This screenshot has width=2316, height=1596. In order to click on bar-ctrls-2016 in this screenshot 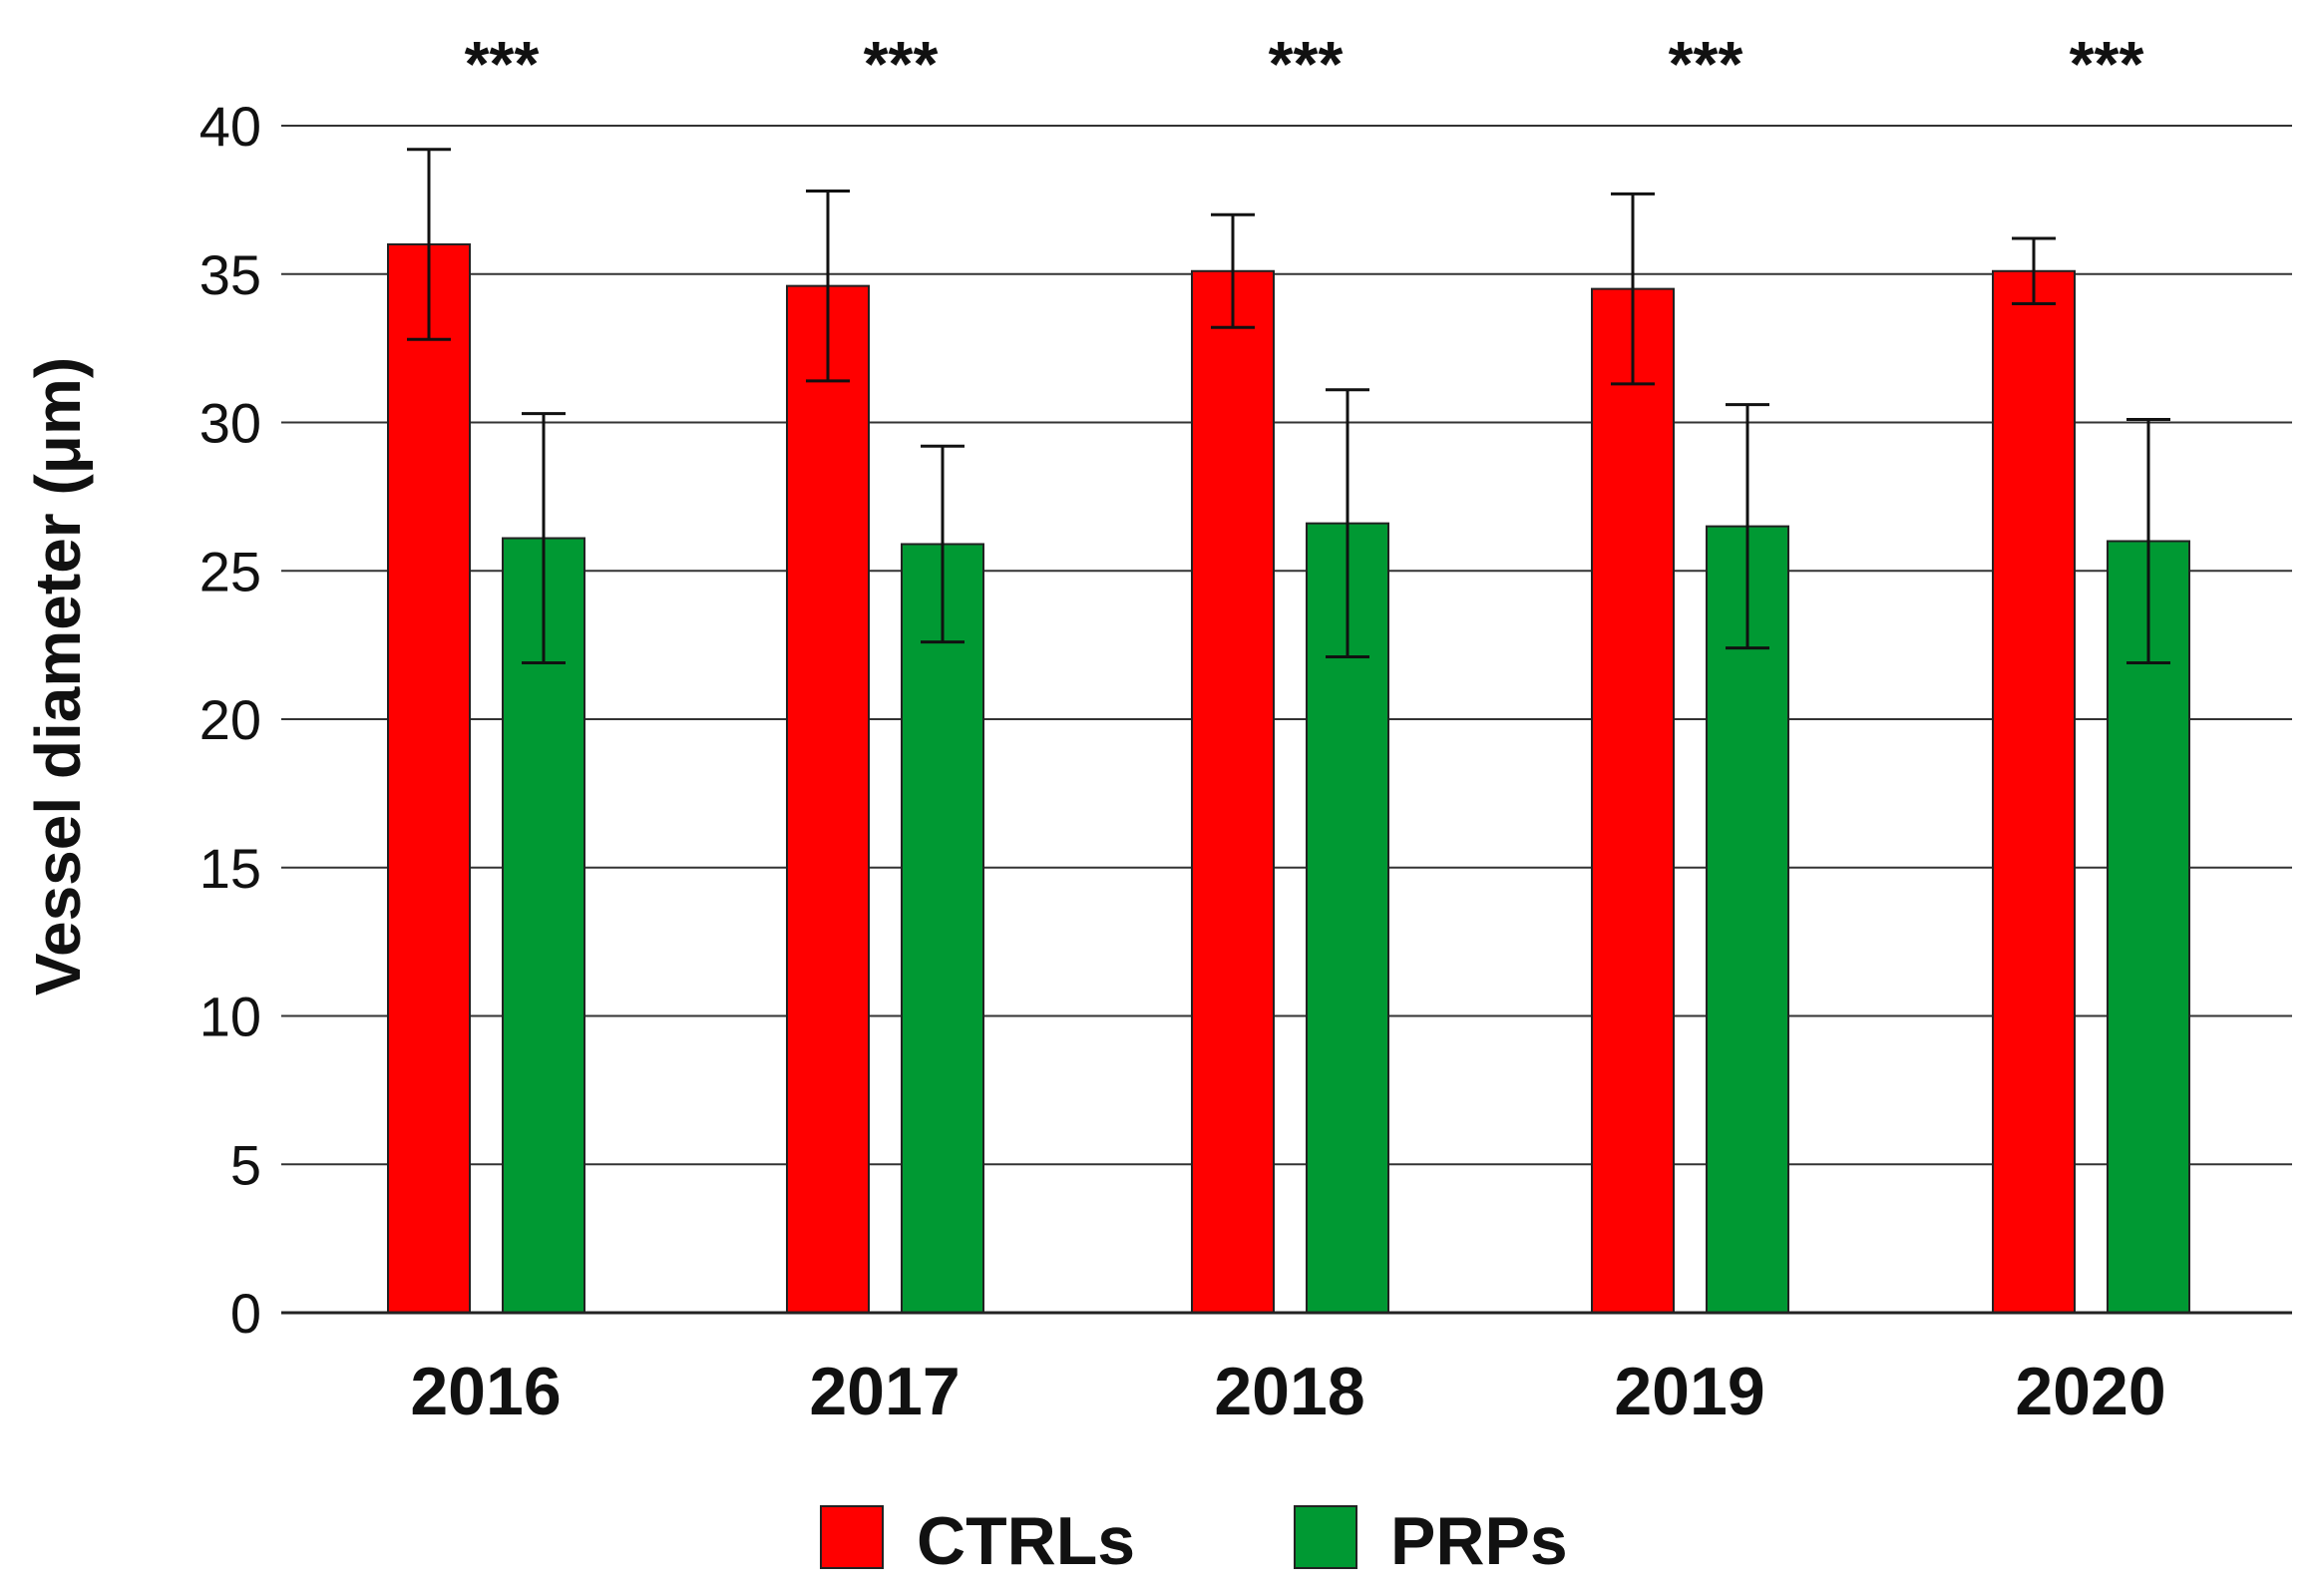, I will do `click(429, 778)`.